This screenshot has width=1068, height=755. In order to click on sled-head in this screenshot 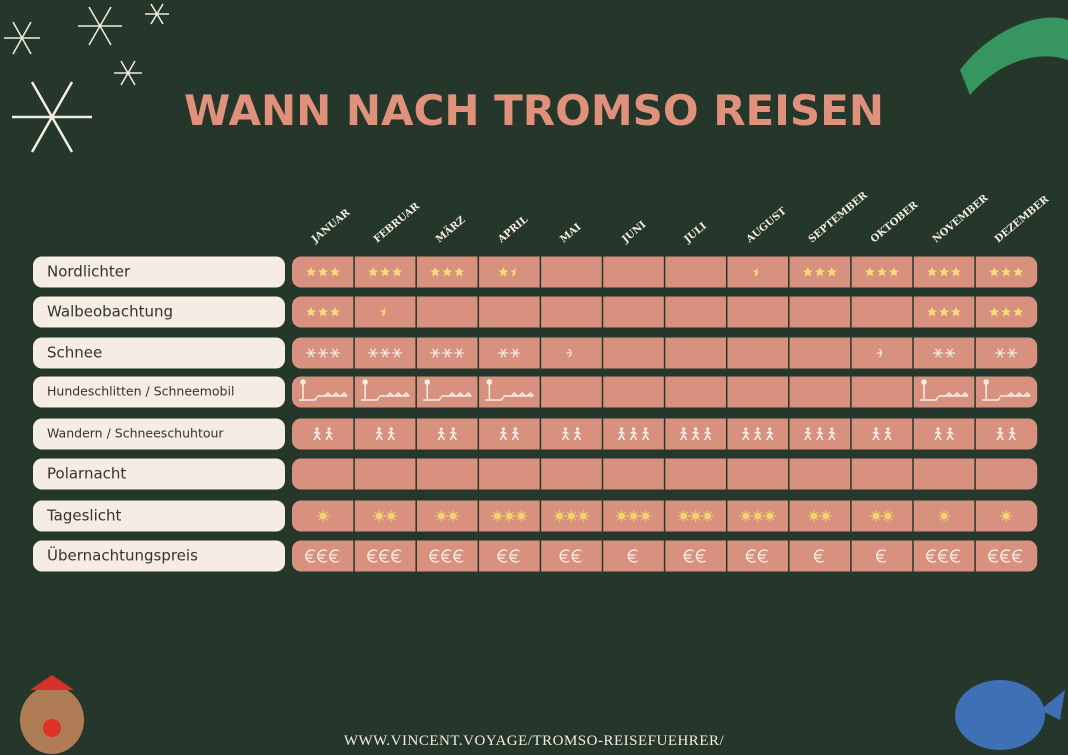, I will do `click(365, 382)`.